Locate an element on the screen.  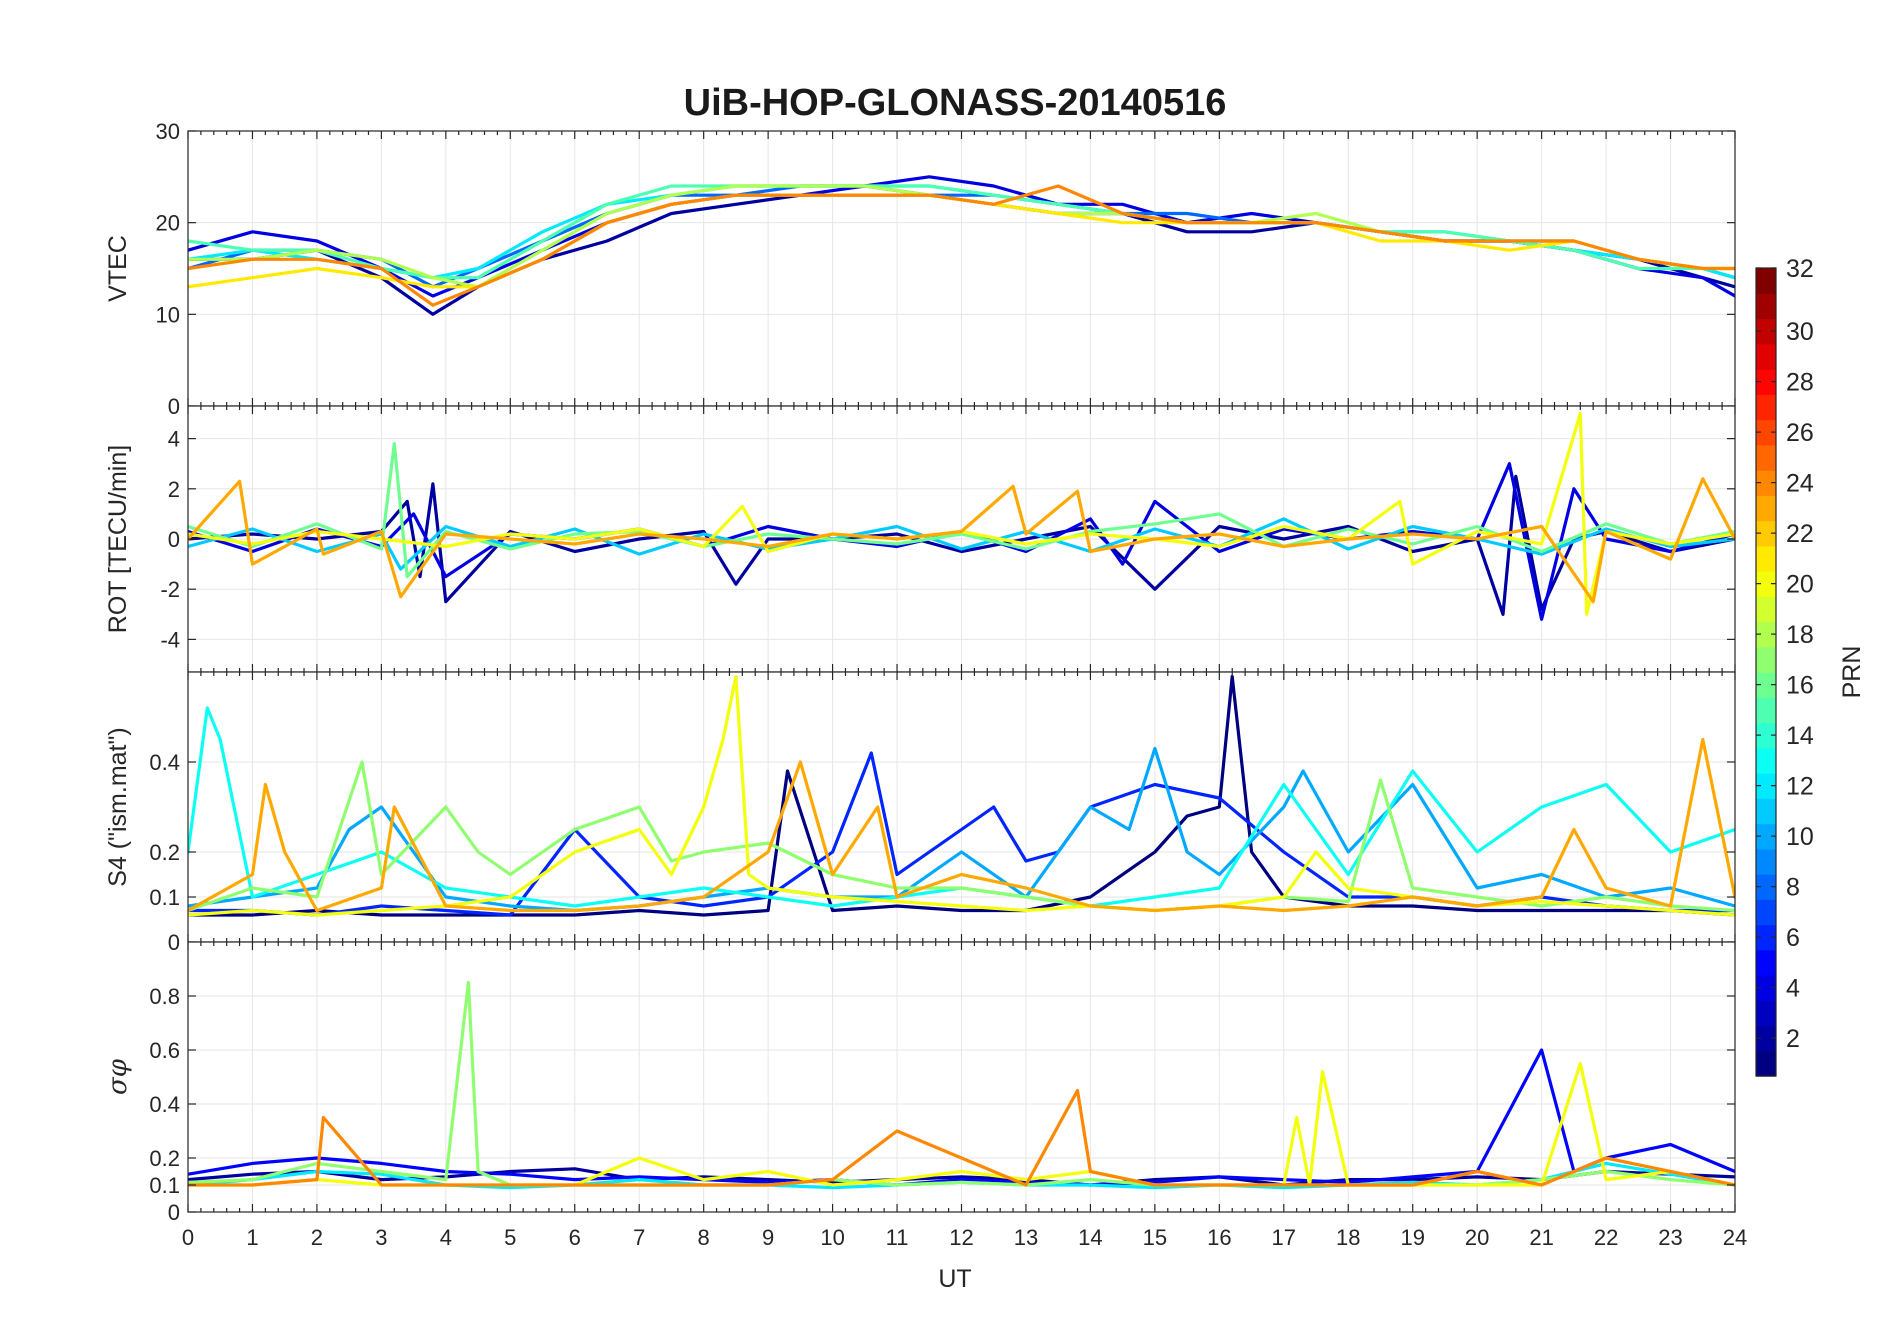
x-tick-label: 20 is located at coordinates (1477, 1237).